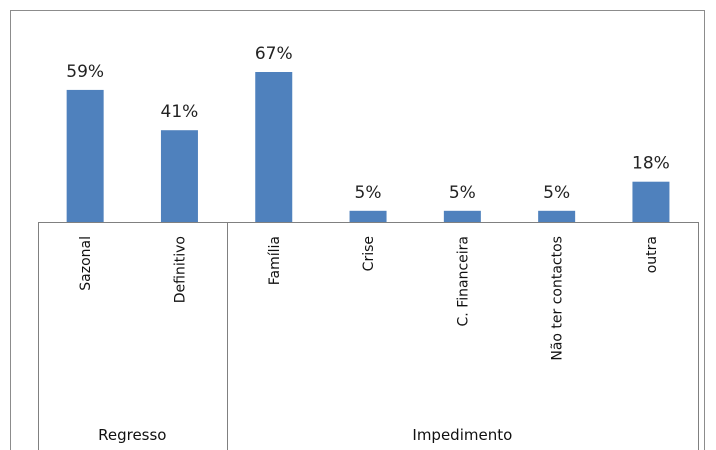 The image size is (716, 450). What do you see at coordinates (556, 193) in the screenshot?
I see `data-label-nao-ter-contactos: 5%` at bounding box center [556, 193].